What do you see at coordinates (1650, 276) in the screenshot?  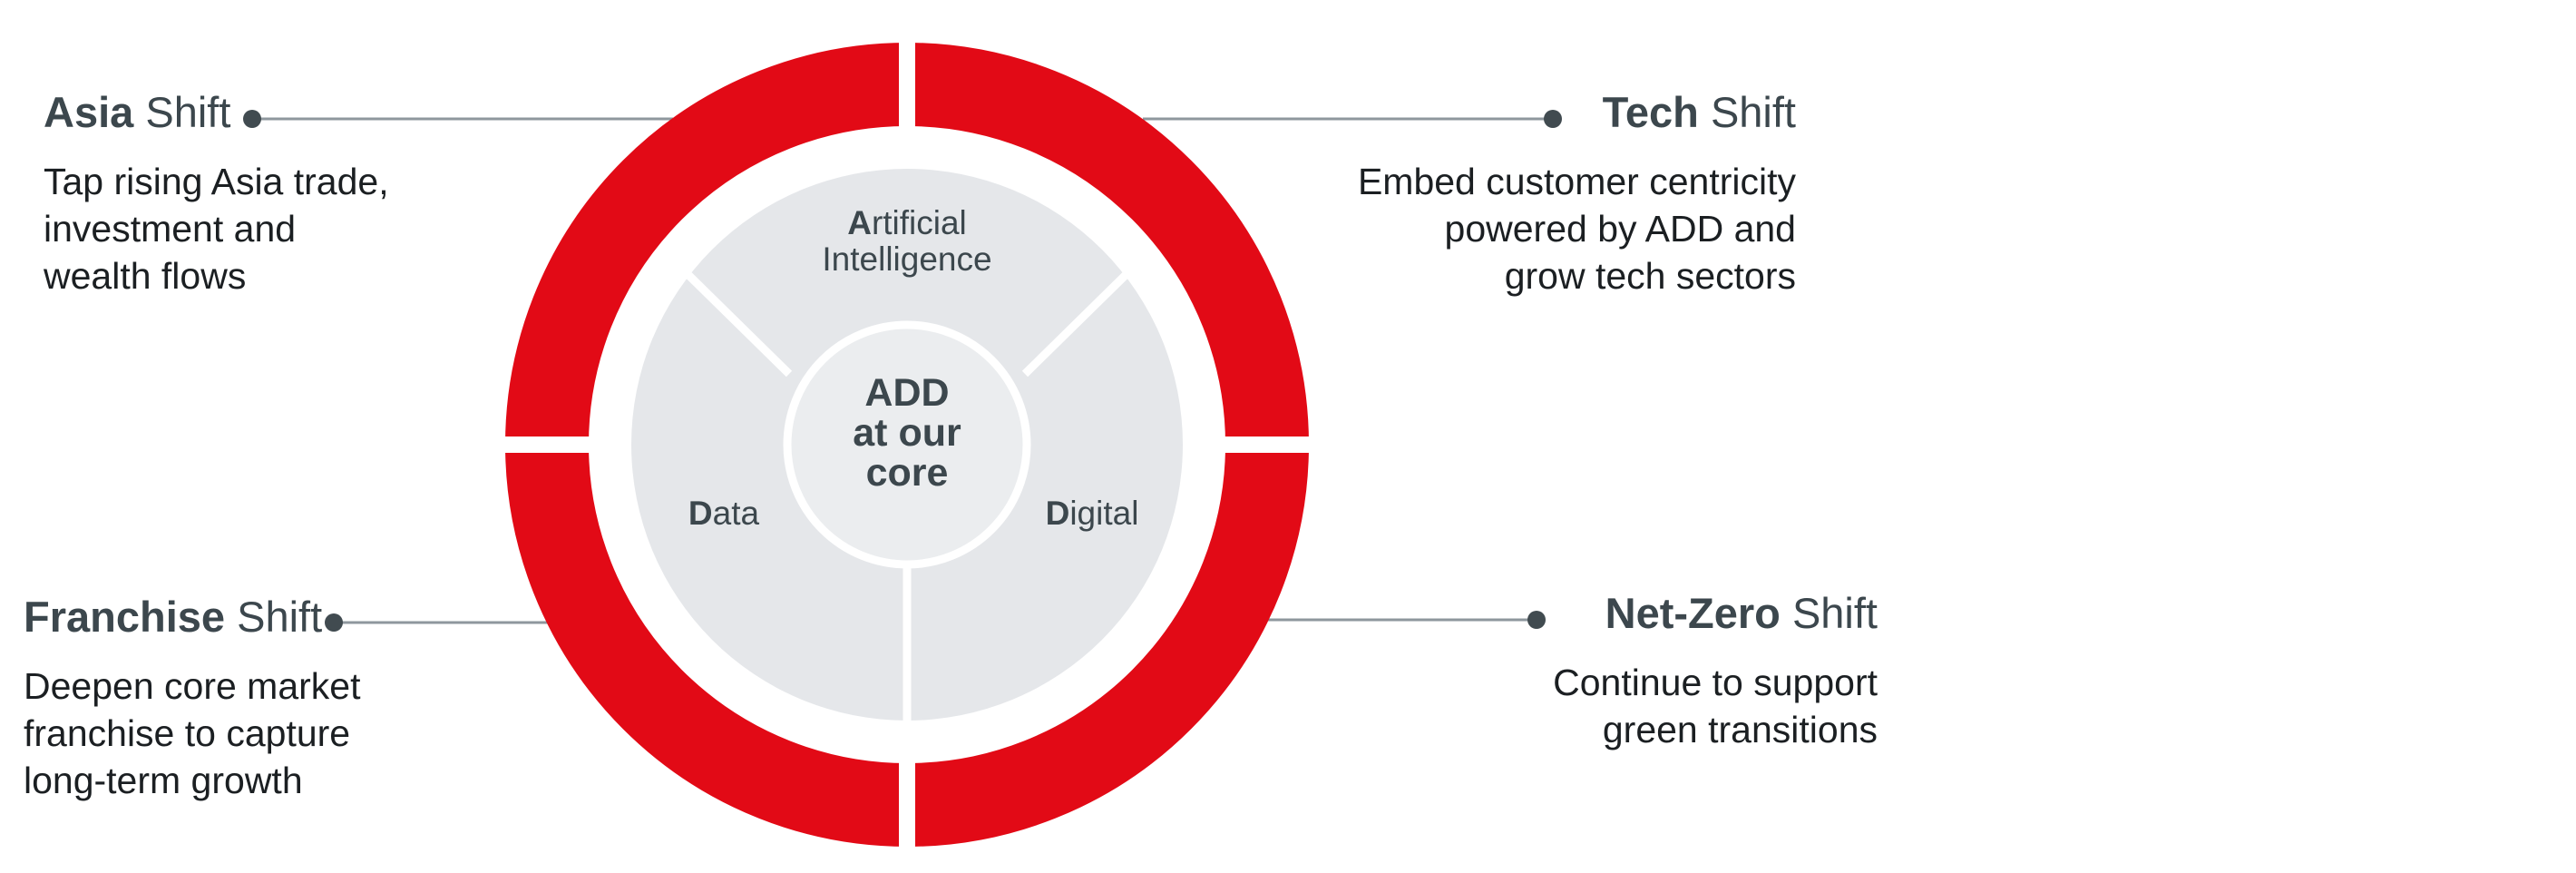 I see `tech-desc-line-3: grow tech sectors` at bounding box center [1650, 276].